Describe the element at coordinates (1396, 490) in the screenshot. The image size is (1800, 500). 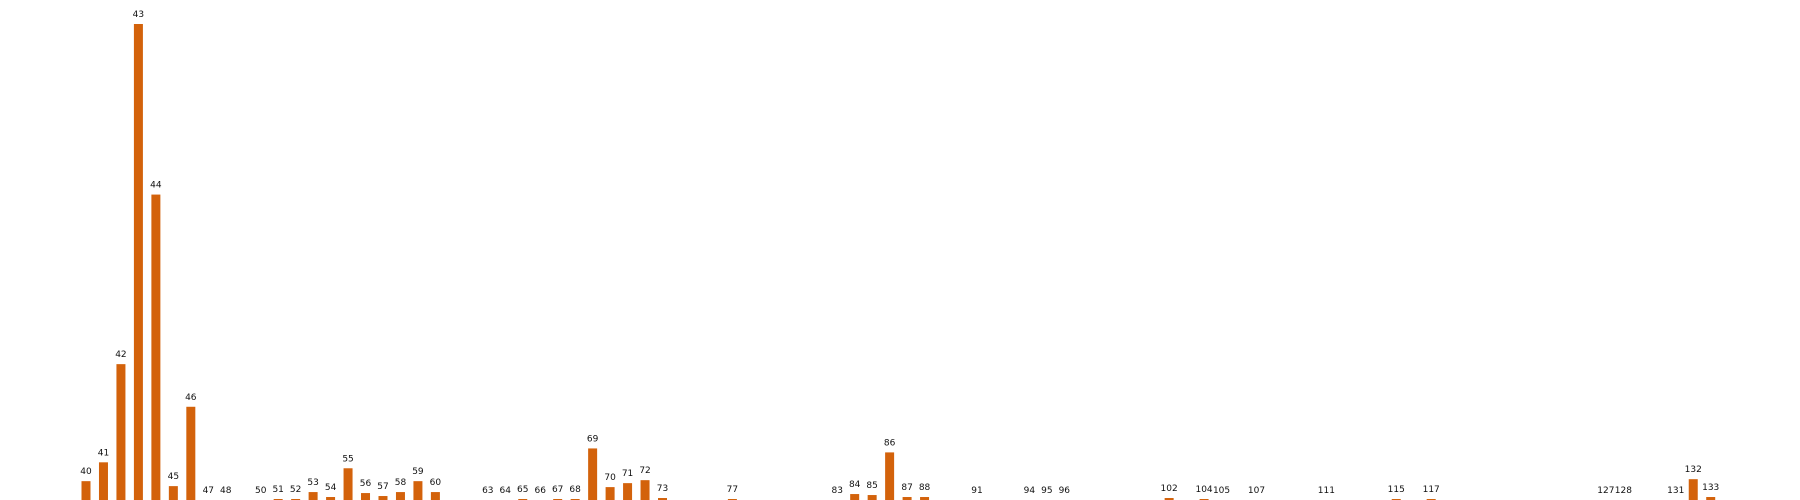
I see `data-label-115: 115` at that location.